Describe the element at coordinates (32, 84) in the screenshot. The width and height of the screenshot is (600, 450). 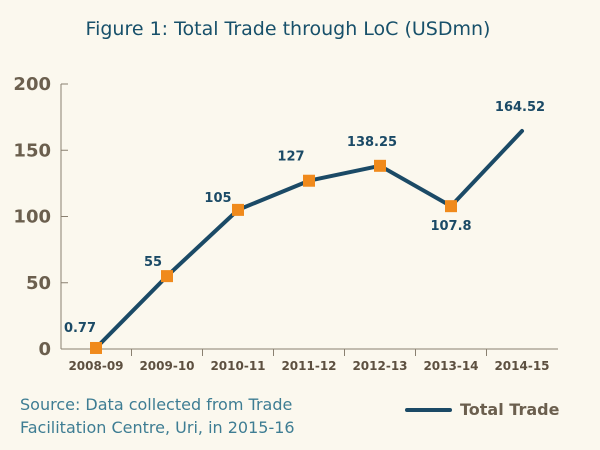
I see `y-tick-label: 200` at that location.